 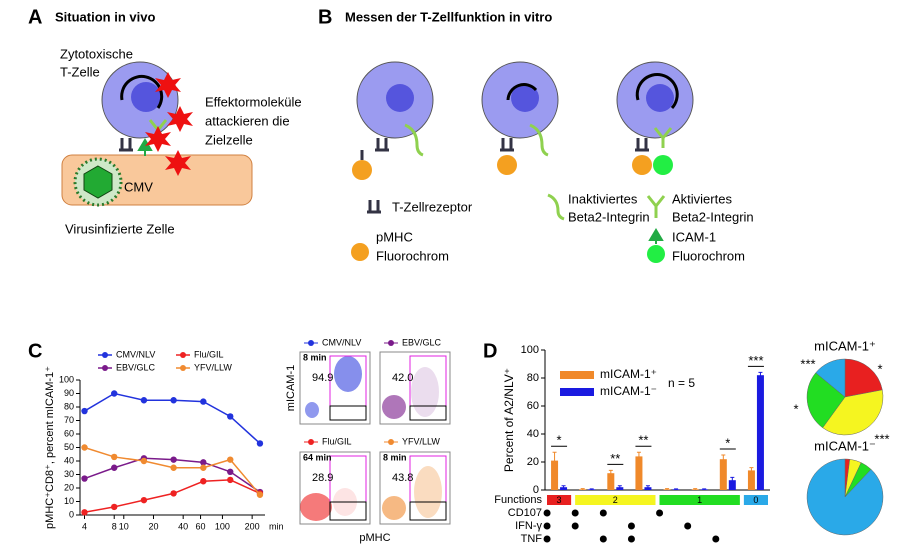 I want to click on y-tick-label: 80, so click(x=533, y=378).